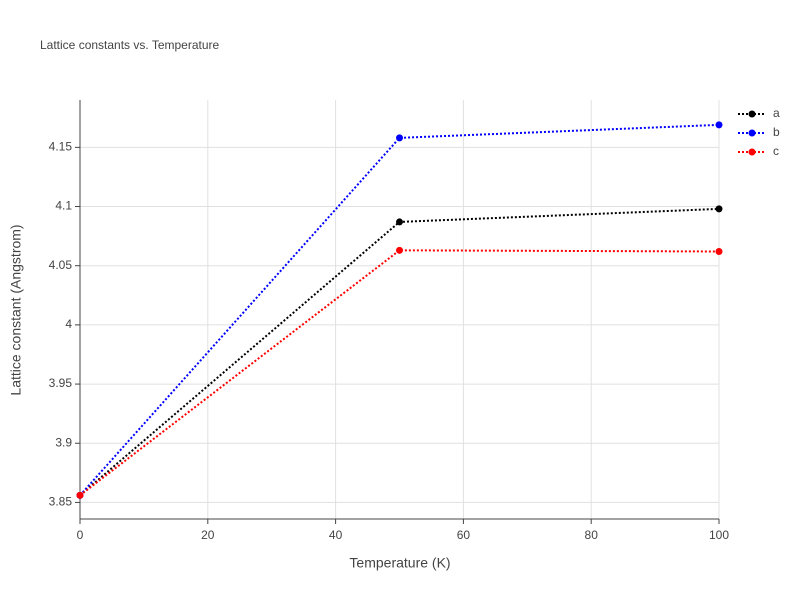 The image size is (800, 600). Describe the element at coordinates (61, 502) in the screenshot. I see `y-tick-label: 3.85` at that location.